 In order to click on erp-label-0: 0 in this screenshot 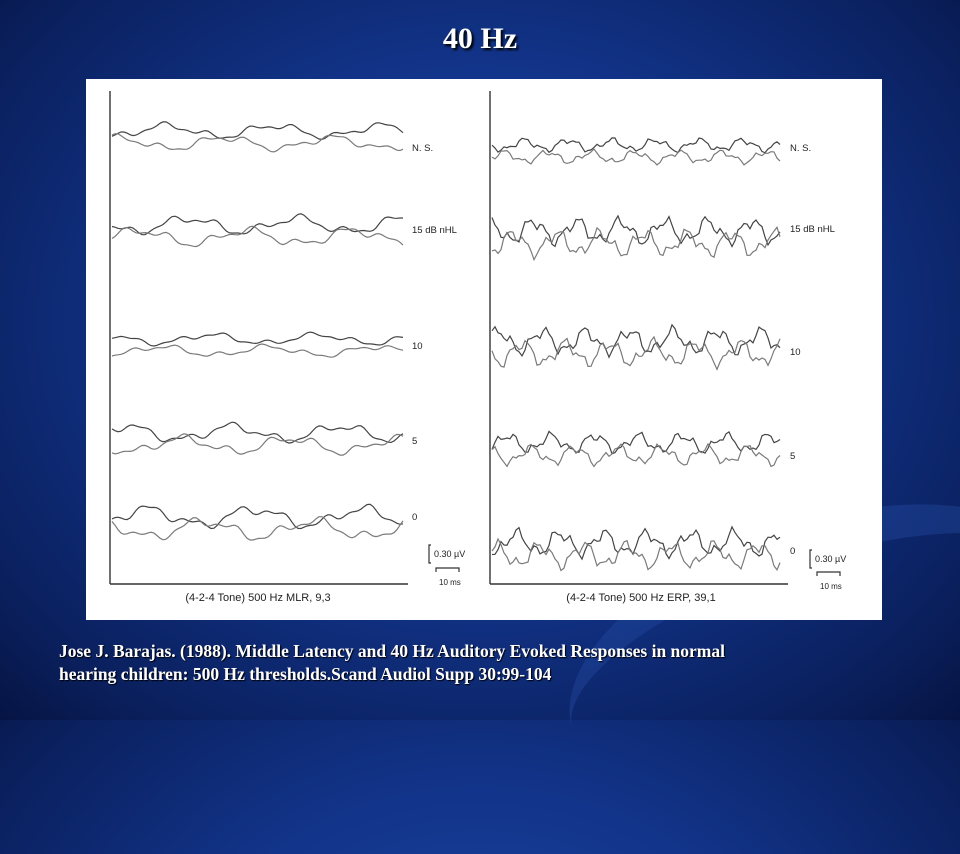, I will do `click(792, 551)`.